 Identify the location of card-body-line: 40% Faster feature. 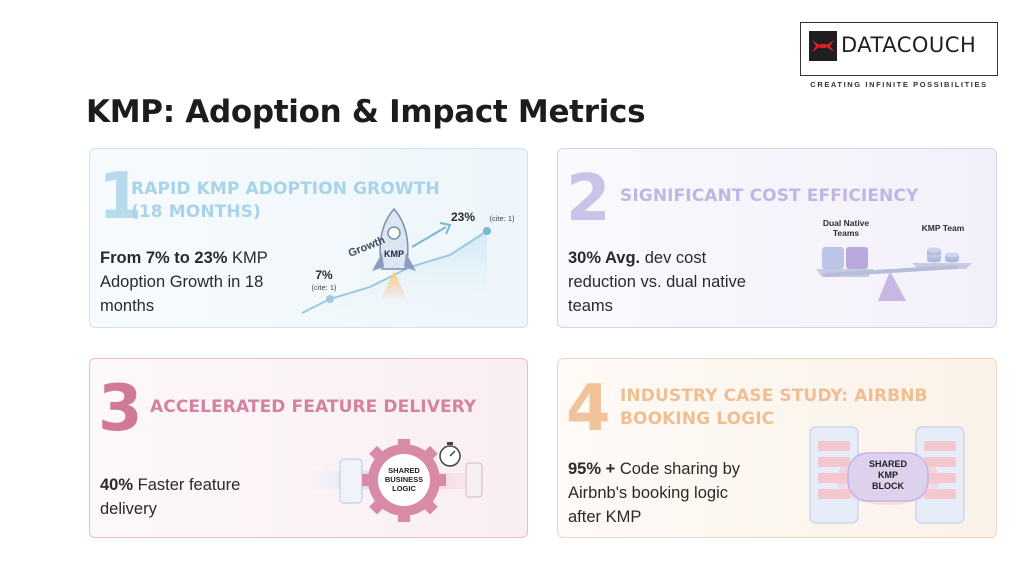
(195, 485).